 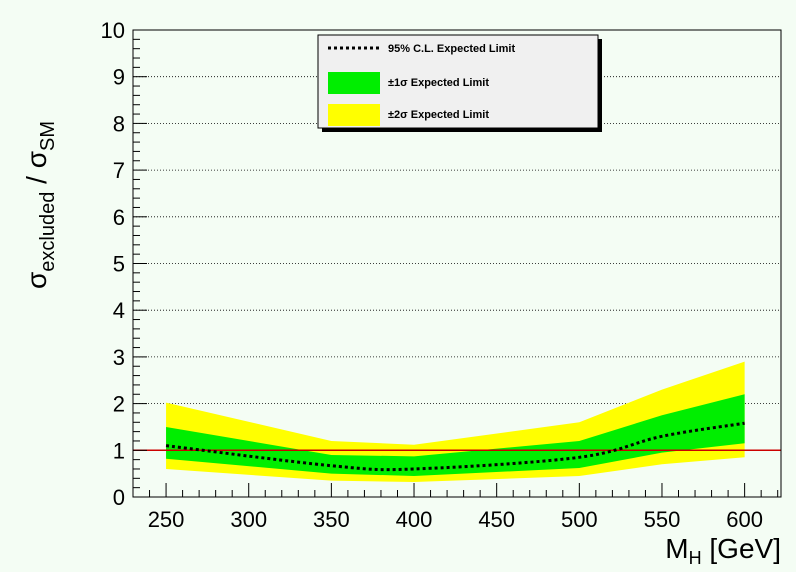 What do you see at coordinates (496, 519) in the screenshot?
I see `x-tick-label: 450` at bounding box center [496, 519].